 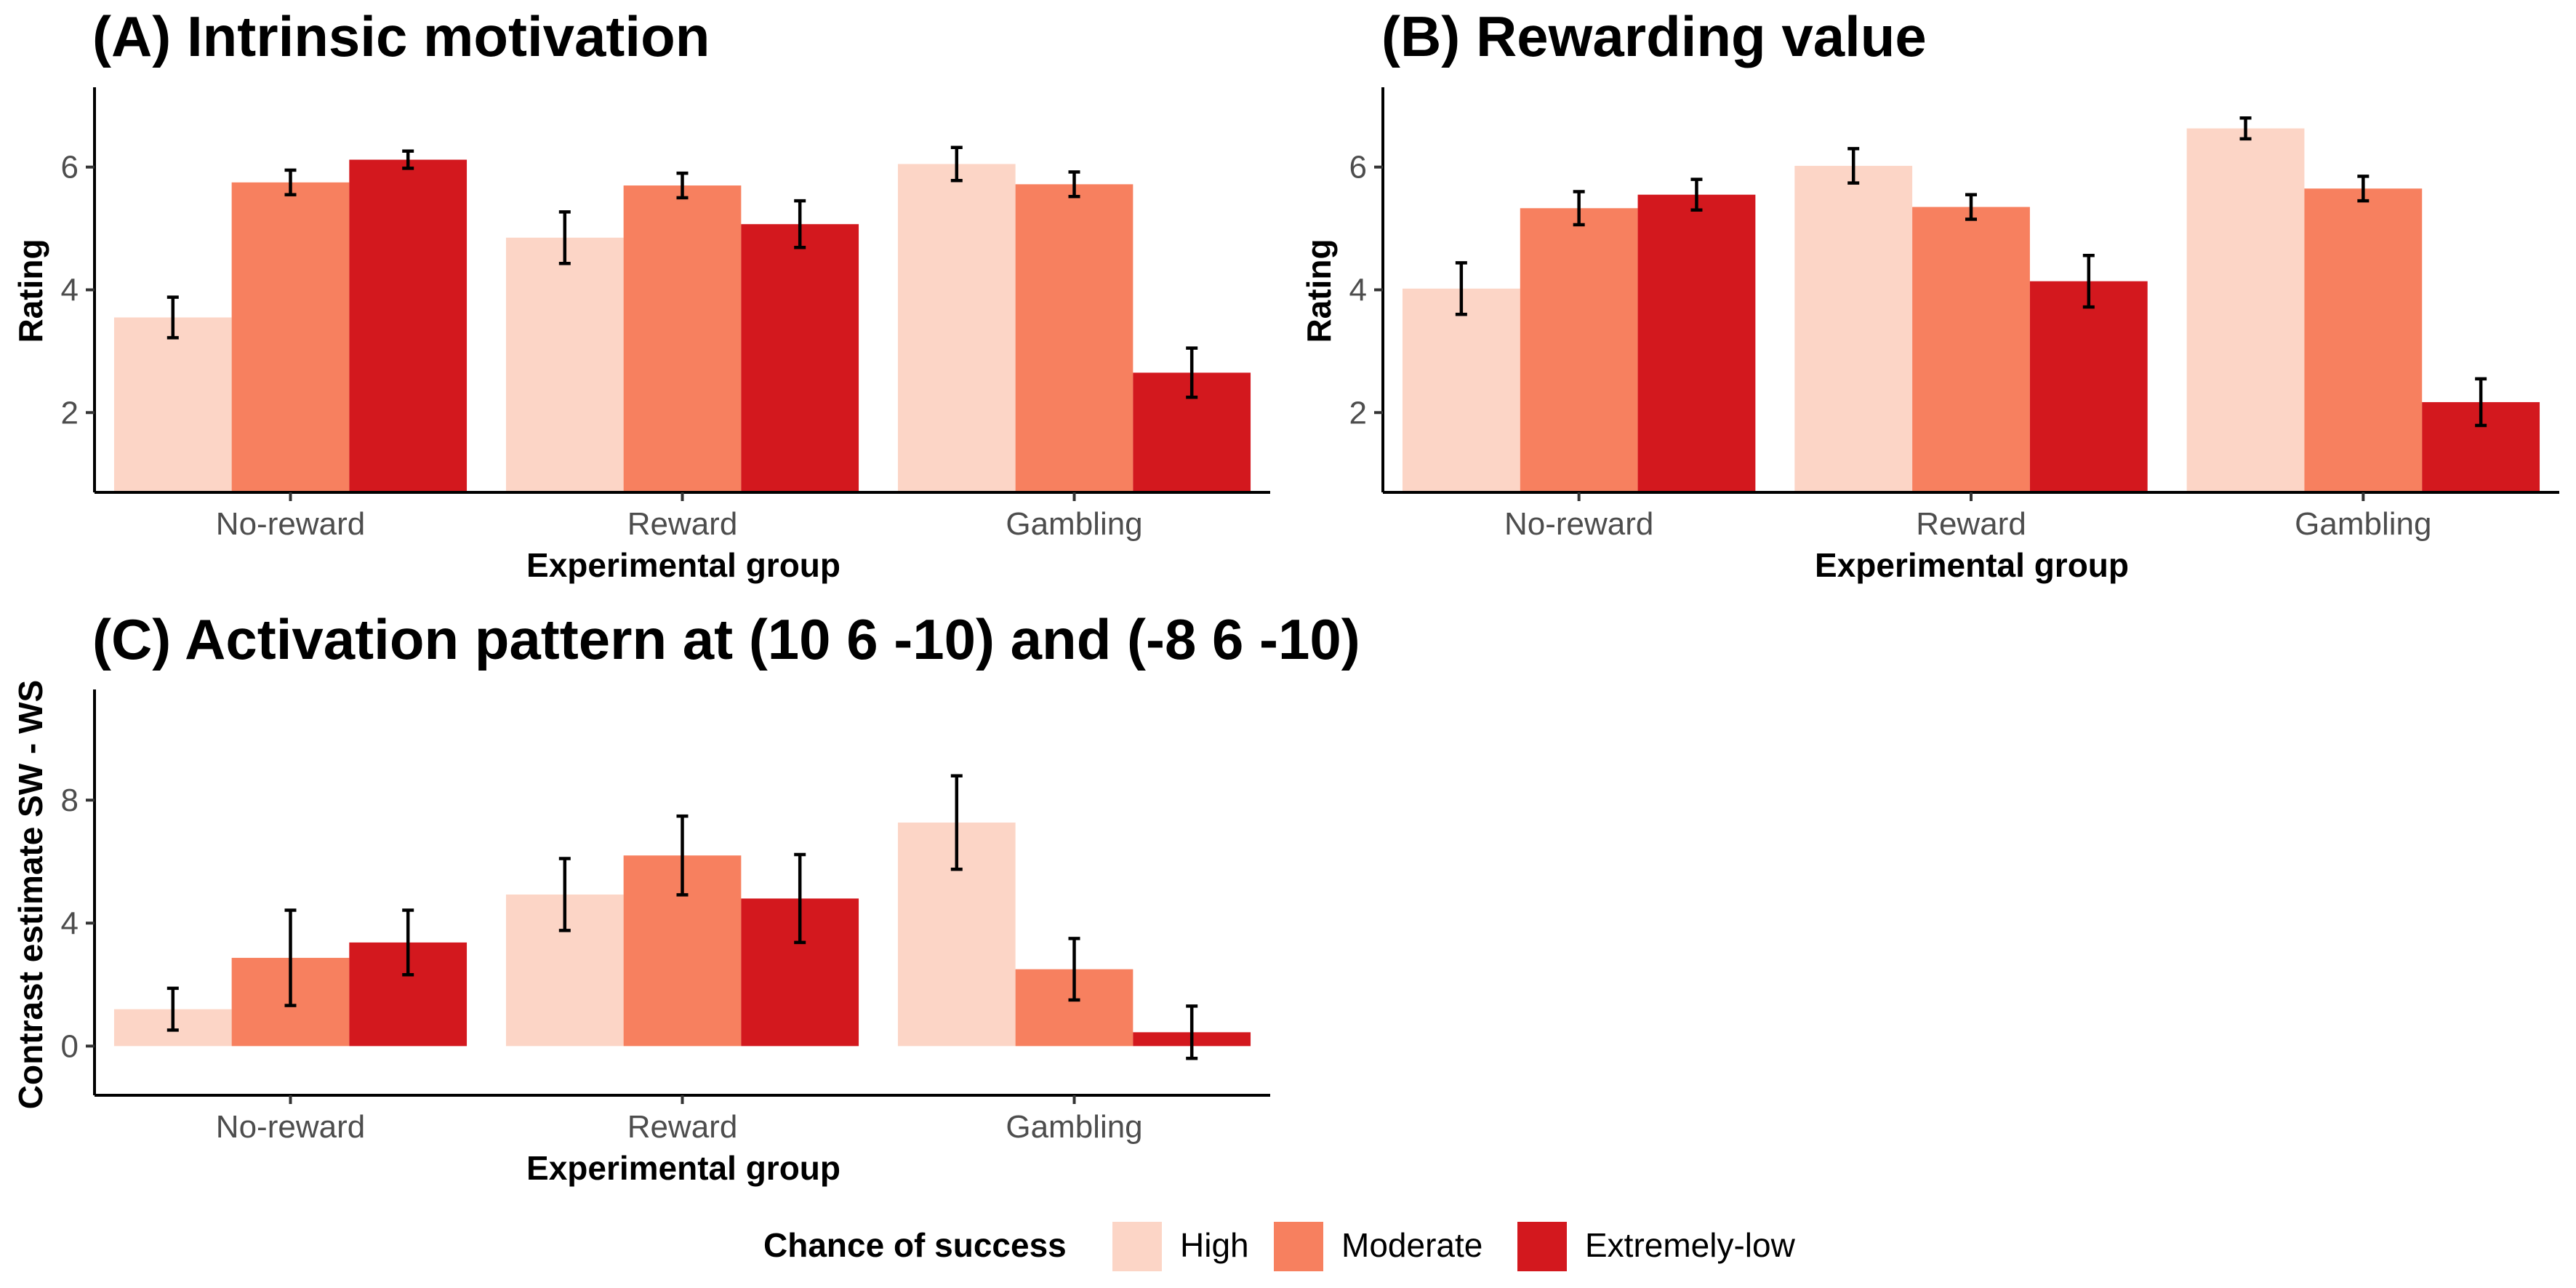 I want to click on panel-a-x-tick-label-gambling: Gambling, so click(x=1074, y=524).